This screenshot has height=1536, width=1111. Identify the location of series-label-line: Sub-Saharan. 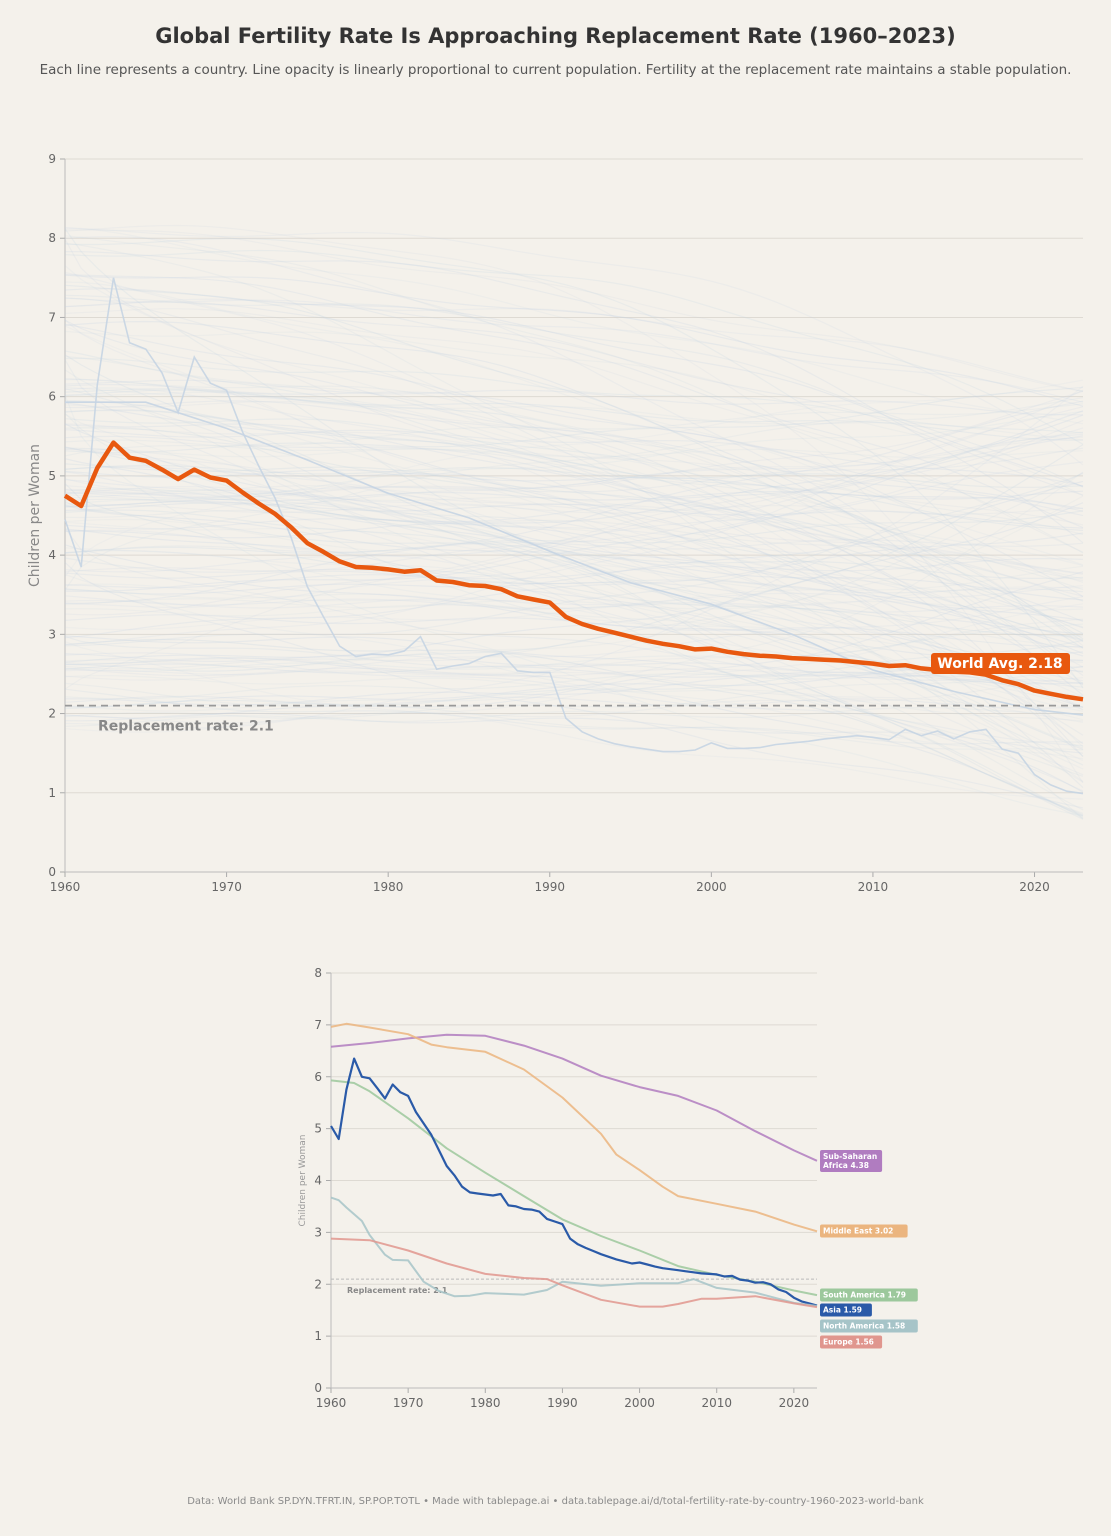
(850, 1156).